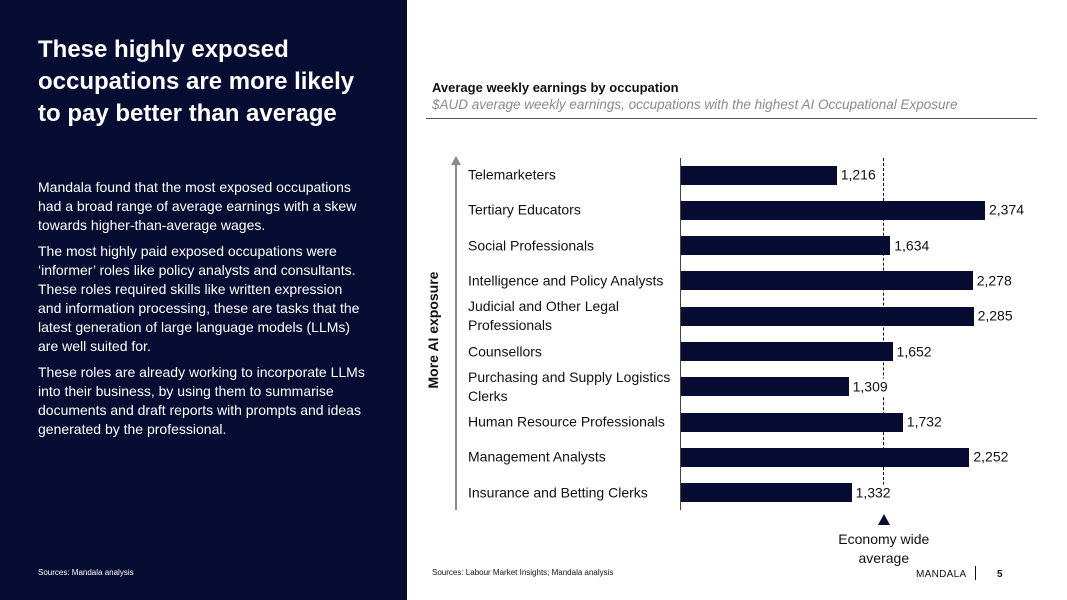 This screenshot has height=600, width=1067. Describe the element at coordinates (456, 337) in the screenshot. I see `exposure-axis-line` at that location.